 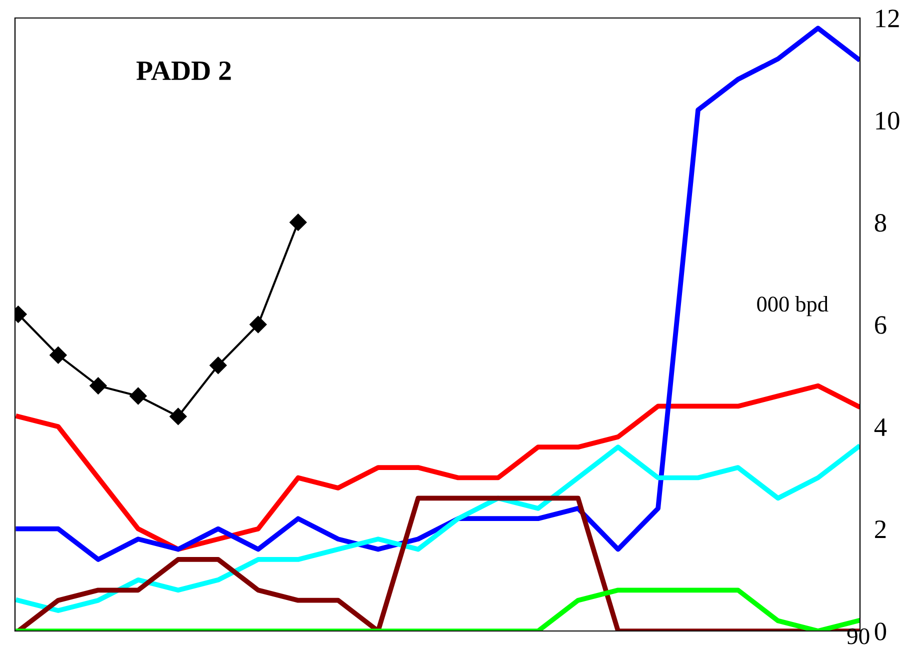 What do you see at coordinates (880, 631) in the screenshot?
I see `y-tick-label: 0` at bounding box center [880, 631].